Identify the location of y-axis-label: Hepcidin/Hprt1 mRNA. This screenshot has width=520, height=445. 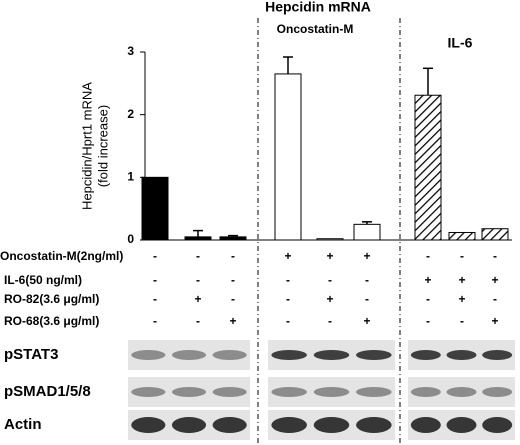
(86, 146).